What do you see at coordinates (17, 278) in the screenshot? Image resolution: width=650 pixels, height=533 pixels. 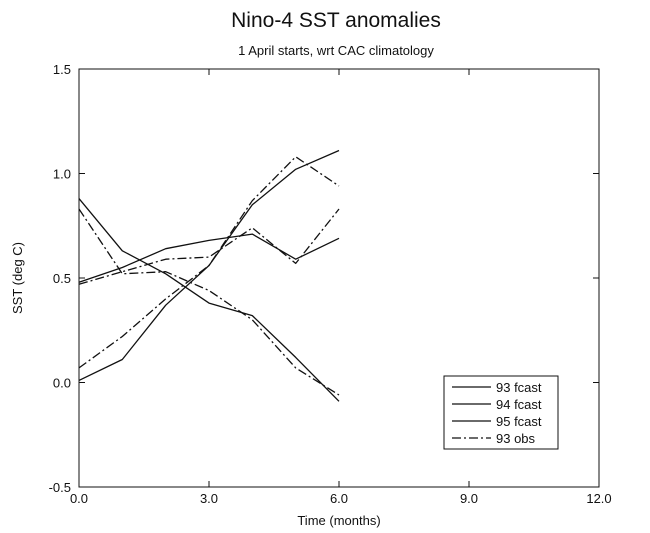 I see `y-axis-label: SST (deg C)` at bounding box center [17, 278].